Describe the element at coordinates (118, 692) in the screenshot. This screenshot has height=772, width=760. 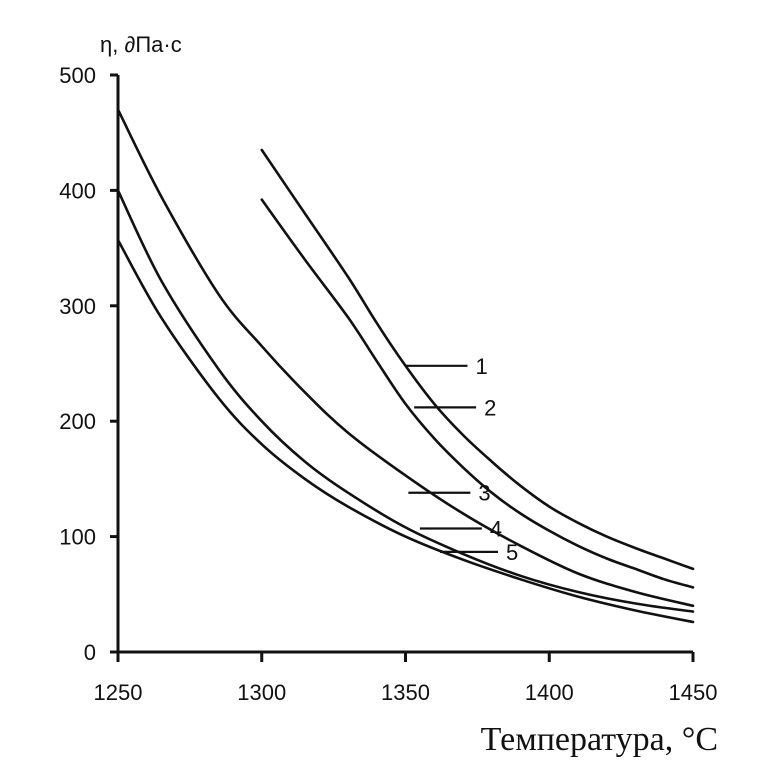
I see `x-tick-label: 1250` at that location.